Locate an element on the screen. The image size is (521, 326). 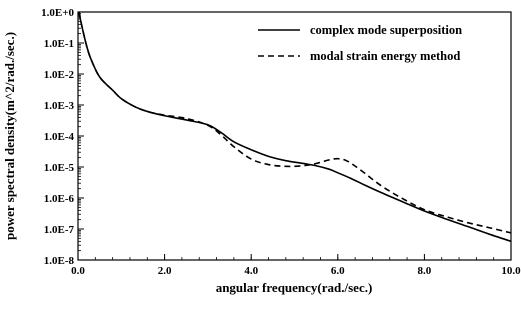
y-tick-label: 1.0E-8 is located at coordinates (59, 261).